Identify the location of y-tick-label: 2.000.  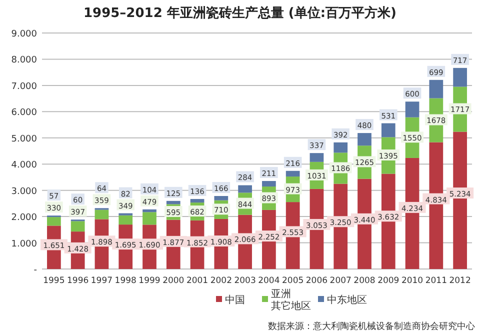
(24, 218).